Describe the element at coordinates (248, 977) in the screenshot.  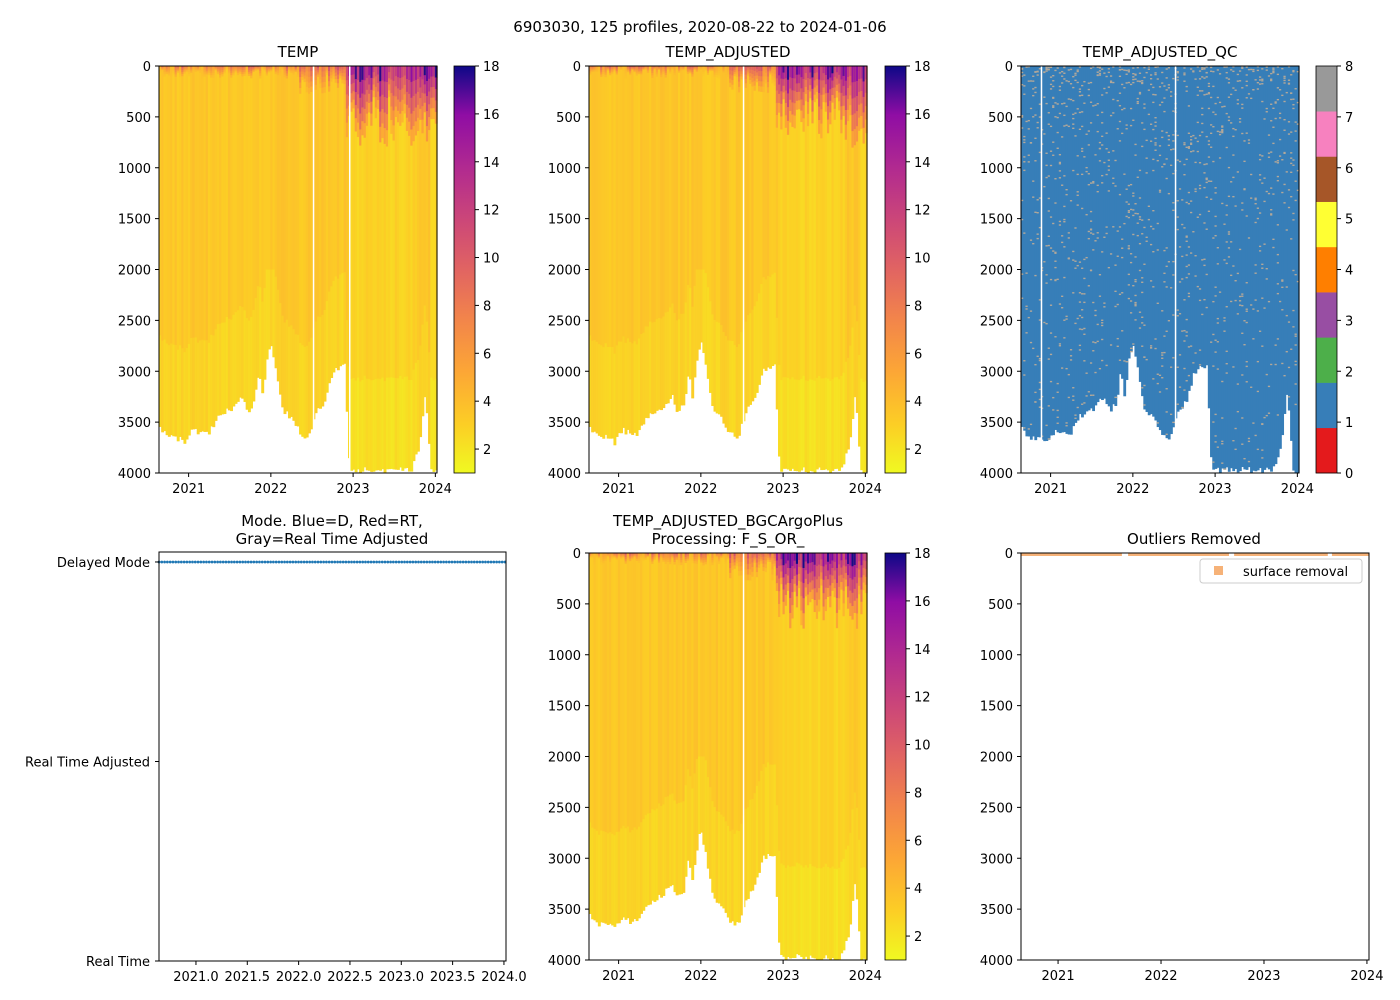
I see `x-tick-label: 2021.5` at that location.